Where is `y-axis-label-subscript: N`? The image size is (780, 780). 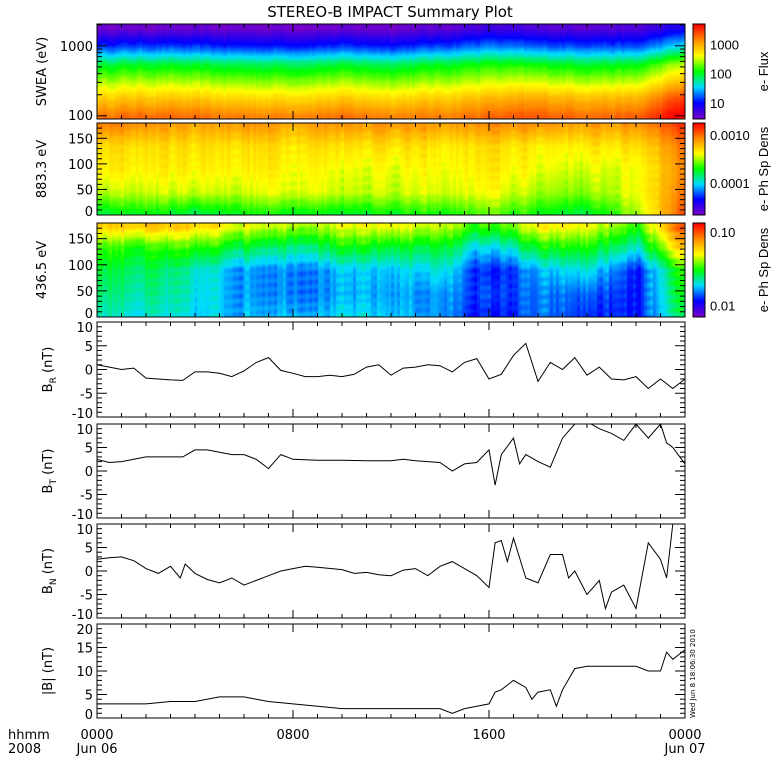
y-axis-label-subscript: N is located at coordinates (54, 581).